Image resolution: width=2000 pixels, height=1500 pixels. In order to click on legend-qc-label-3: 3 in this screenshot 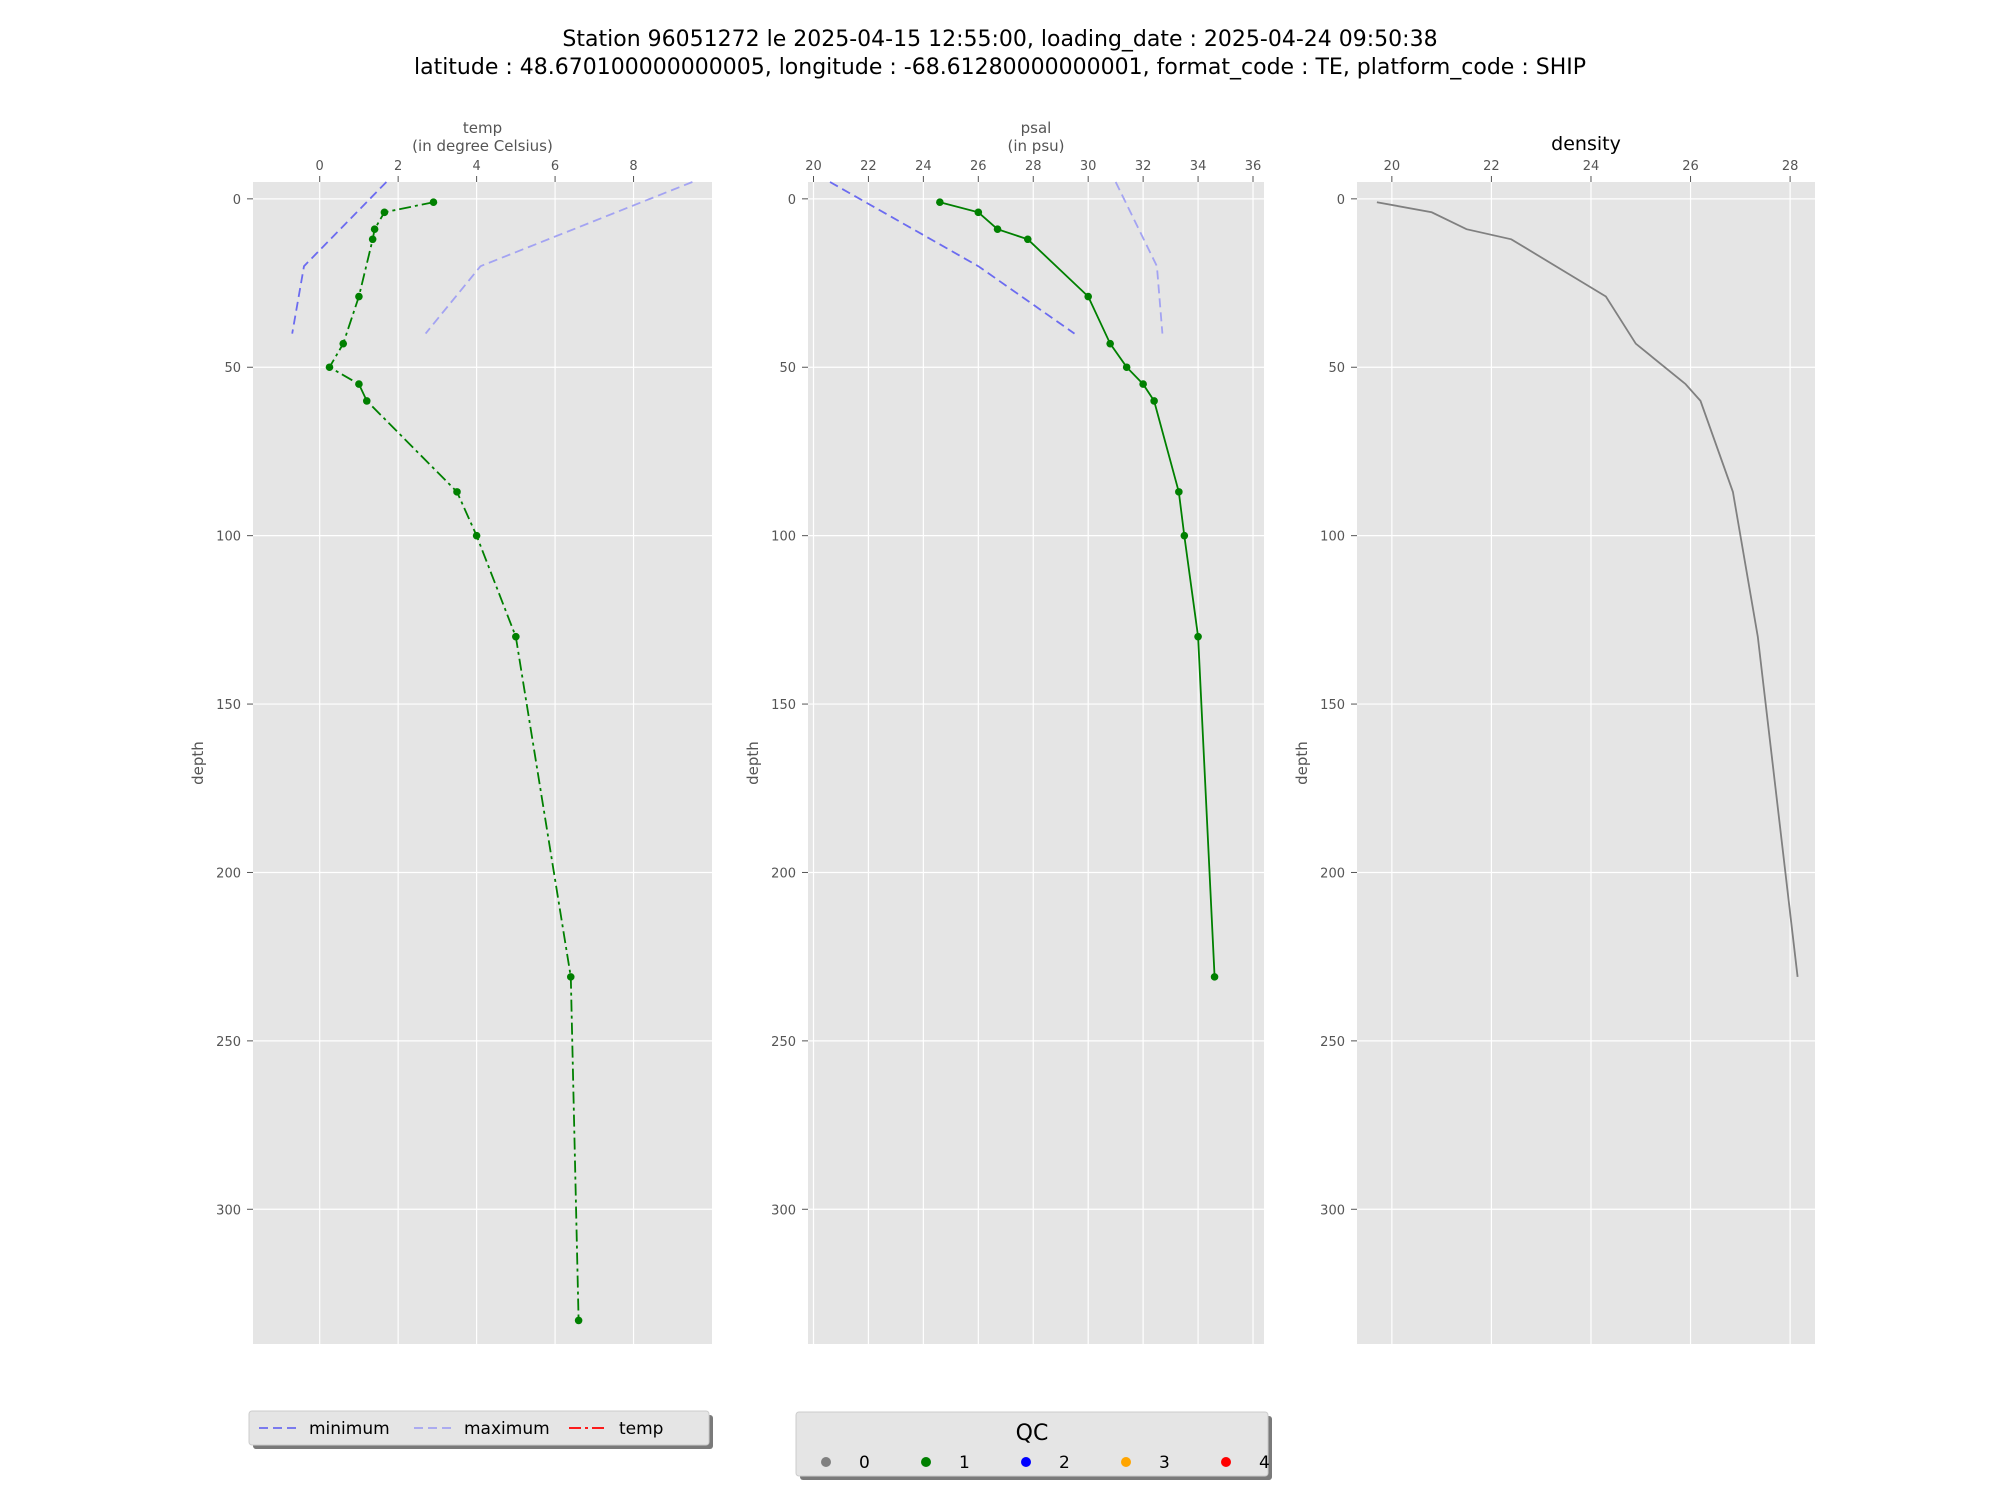, I will do `click(1164, 1463)`.